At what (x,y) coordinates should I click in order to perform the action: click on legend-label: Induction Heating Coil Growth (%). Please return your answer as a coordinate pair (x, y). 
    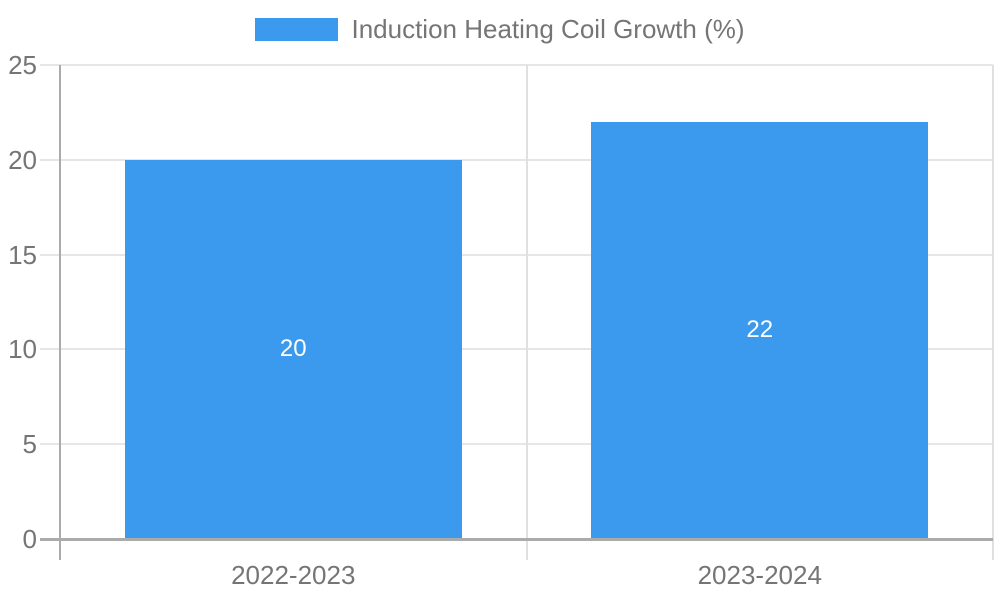
    Looking at the image, I should click on (548, 29).